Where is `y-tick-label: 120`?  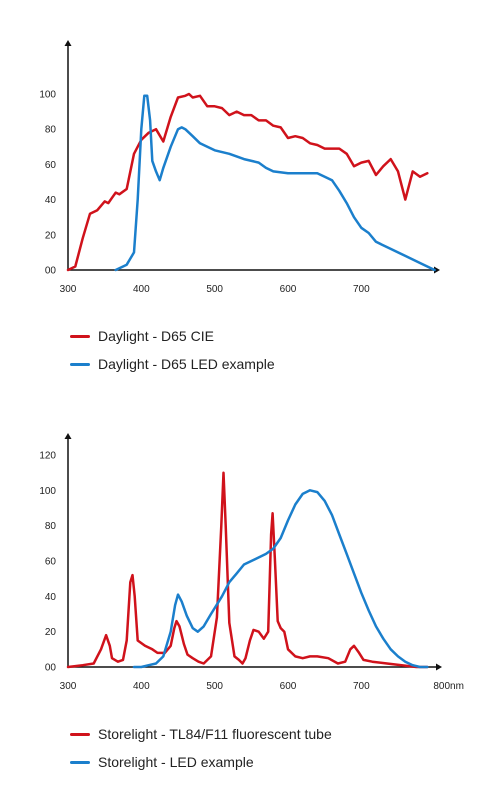
y-tick-label: 120 is located at coordinates (47, 456).